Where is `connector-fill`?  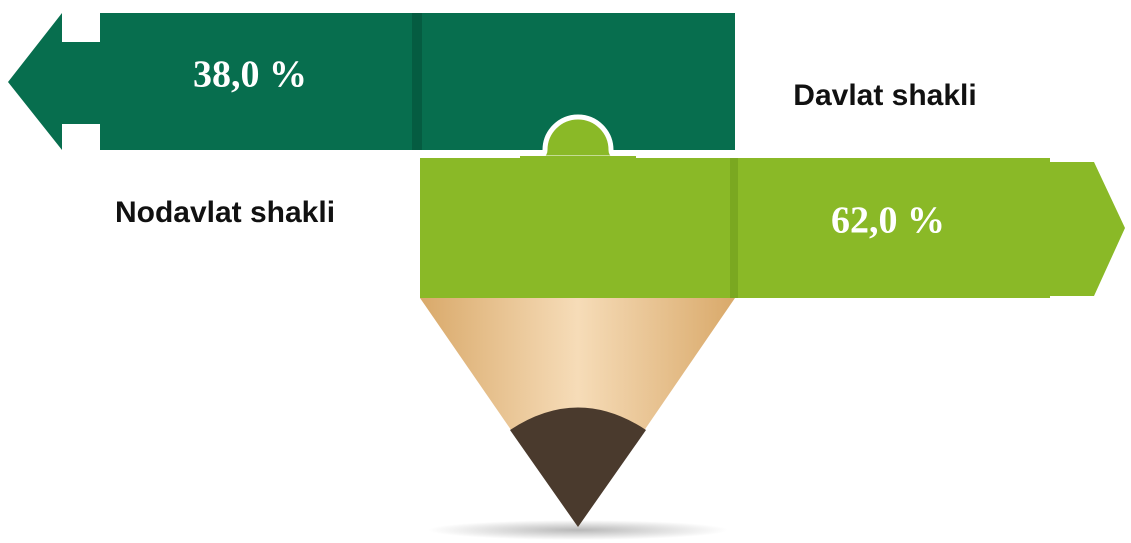 connector-fill is located at coordinates (578, 160).